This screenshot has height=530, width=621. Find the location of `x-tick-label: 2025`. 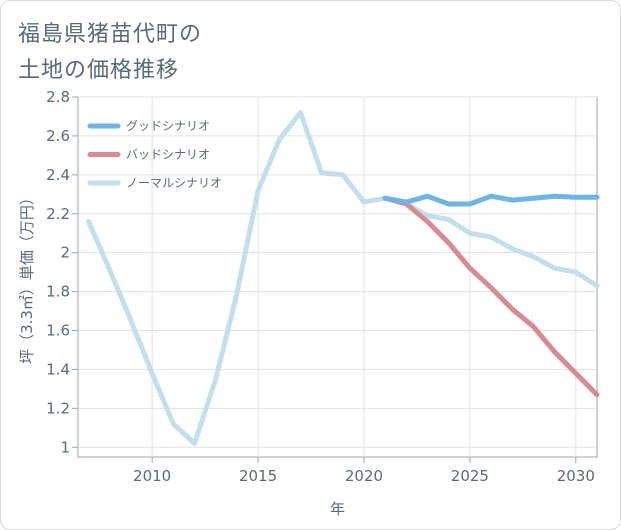

x-tick-label: 2025 is located at coordinates (470, 476).